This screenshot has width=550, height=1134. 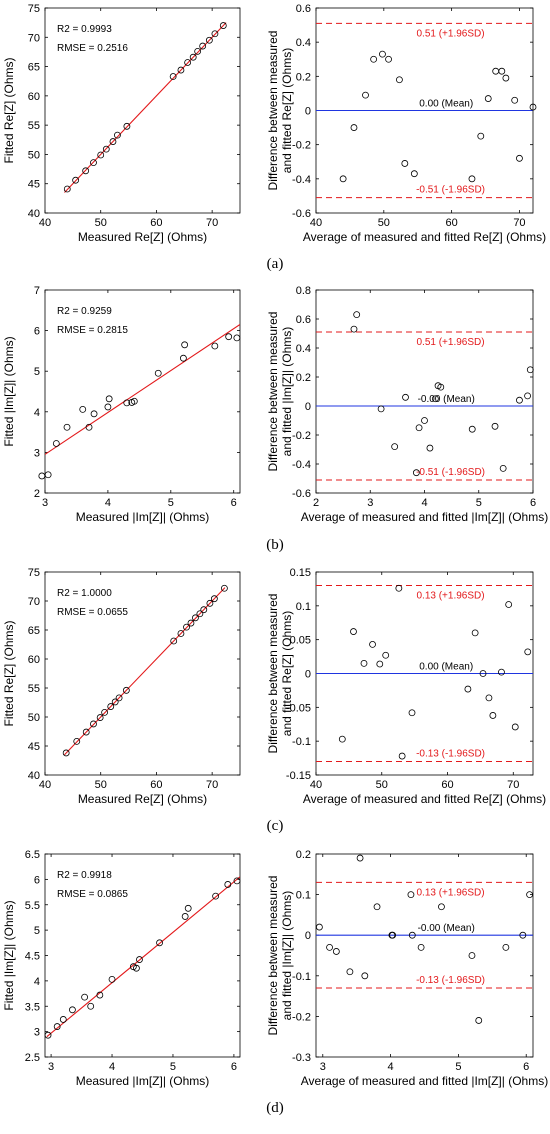 What do you see at coordinates (143, 517) in the screenshot?
I see `x-axis-label: Measured |Im[Z]| (Ohms)` at bounding box center [143, 517].